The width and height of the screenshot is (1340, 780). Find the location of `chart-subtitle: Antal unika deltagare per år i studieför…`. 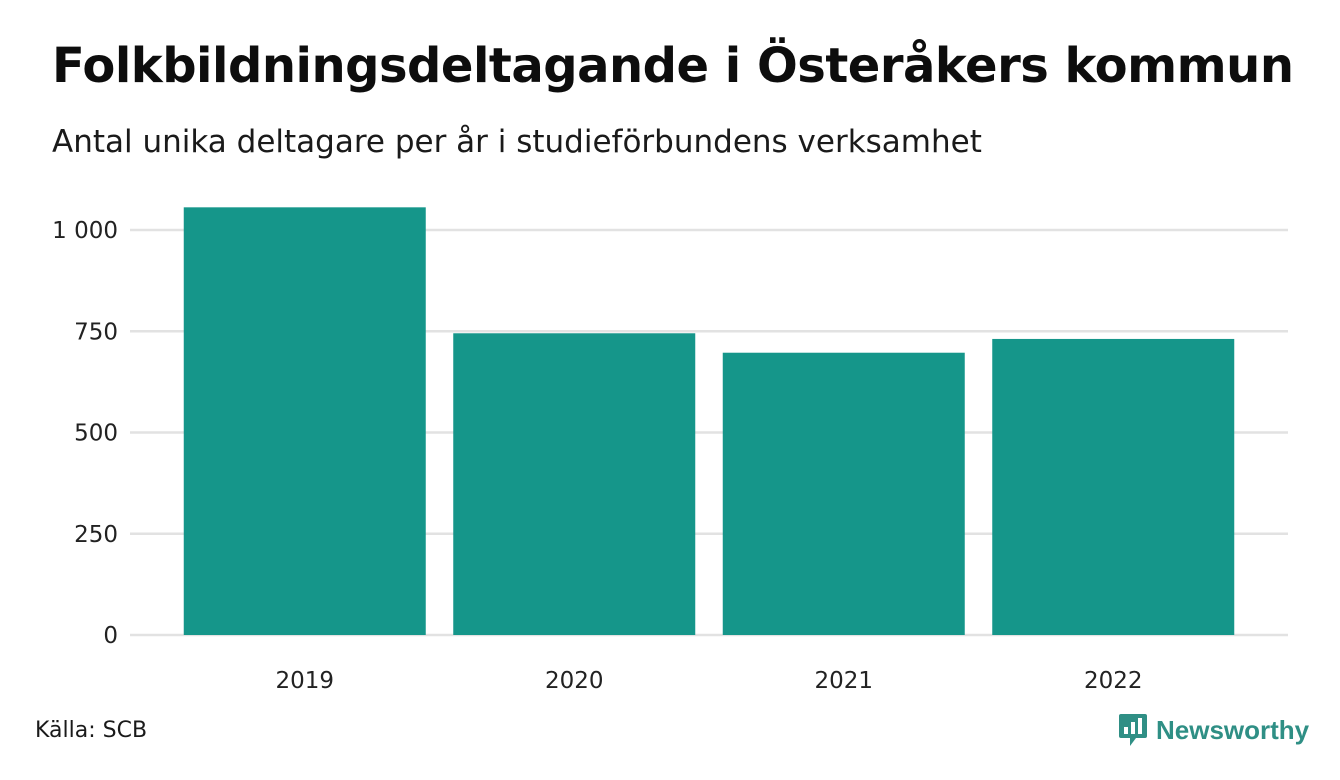

chart-subtitle: Antal unika deltagare per år i studieför… is located at coordinates (517, 142).